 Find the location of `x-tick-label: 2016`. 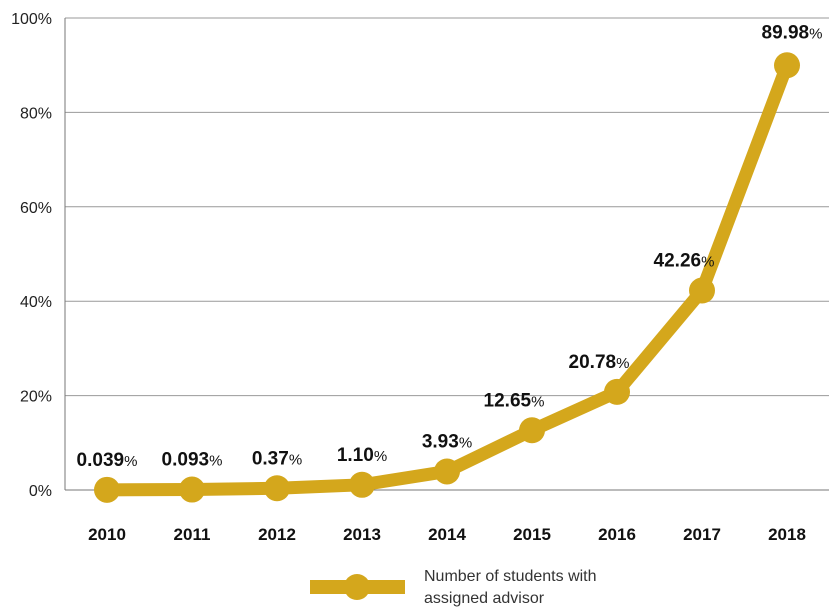

x-tick-label: 2016 is located at coordinates (617, 534).